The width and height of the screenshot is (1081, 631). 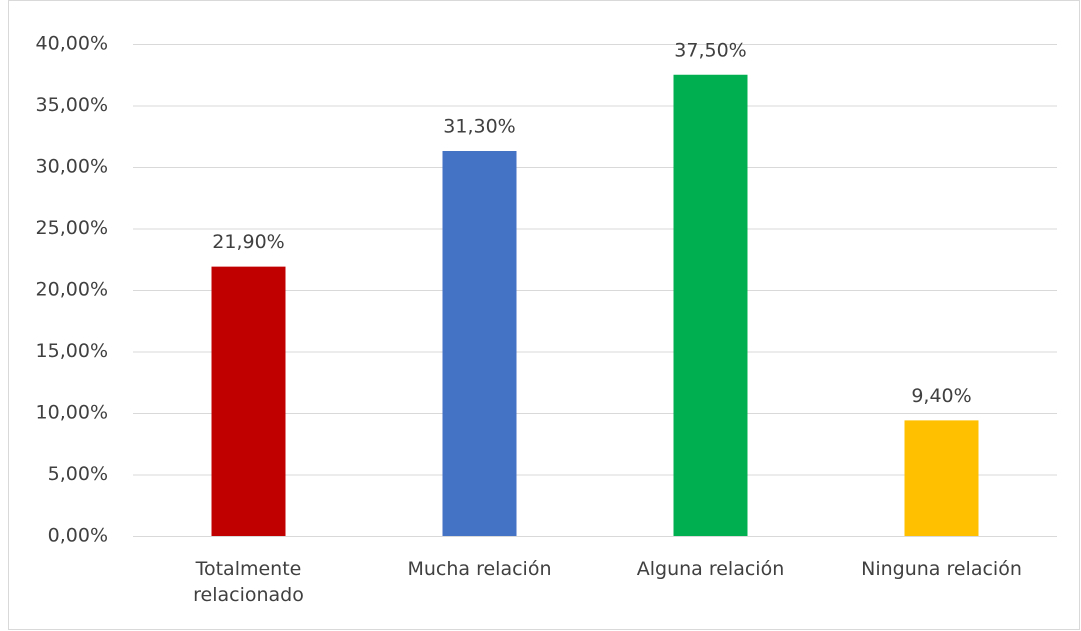 What do you see at coordinates (72, 44) in the screenshot?
I see `y-tick-label: 40,00%` at bounding box center [72, 44].